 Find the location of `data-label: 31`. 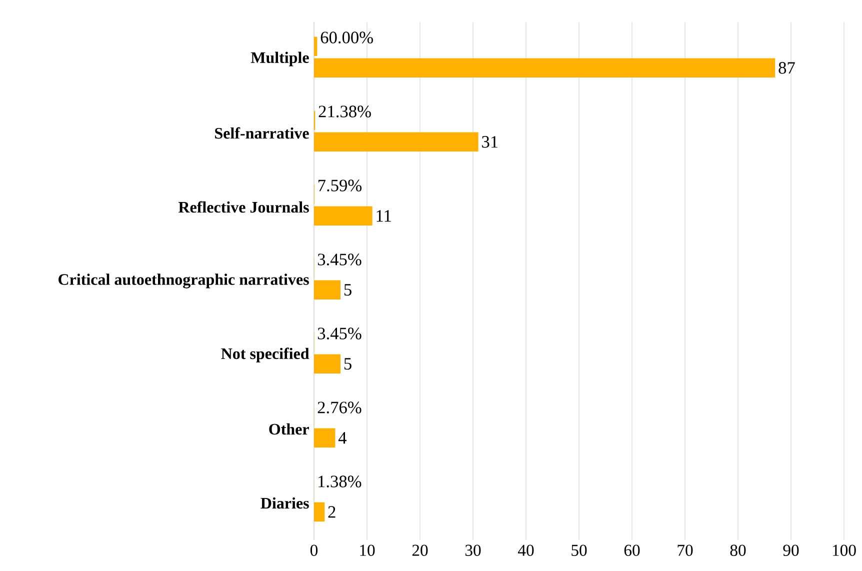

data-label: 31 is located at coordinates (490, 142).